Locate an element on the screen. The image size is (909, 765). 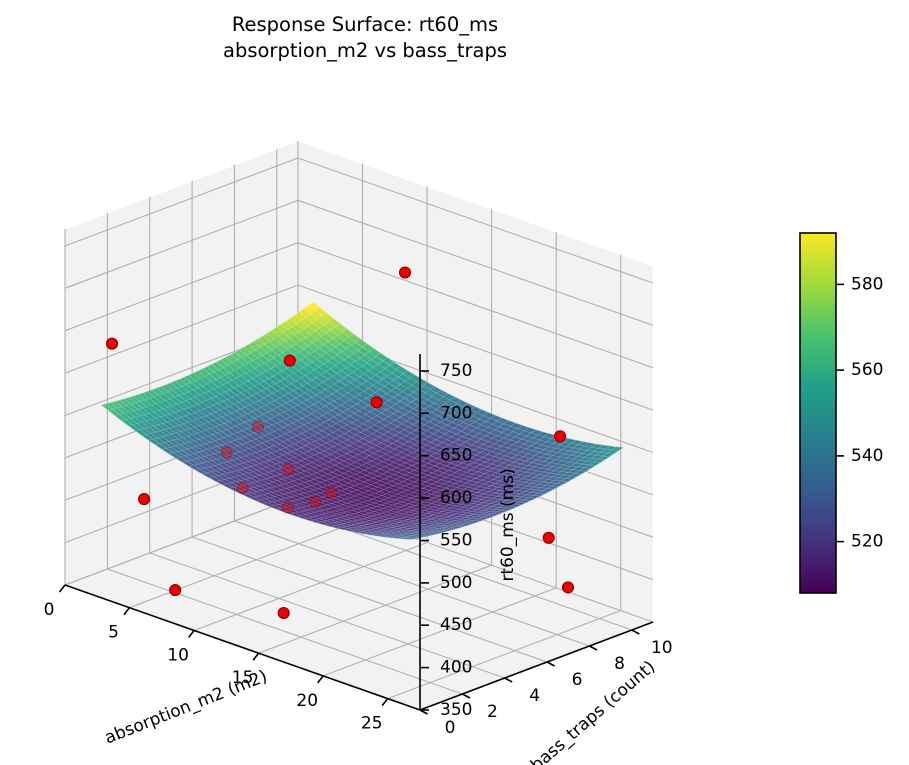
y-tick-label: 2 is located at coordinates (492, 712).